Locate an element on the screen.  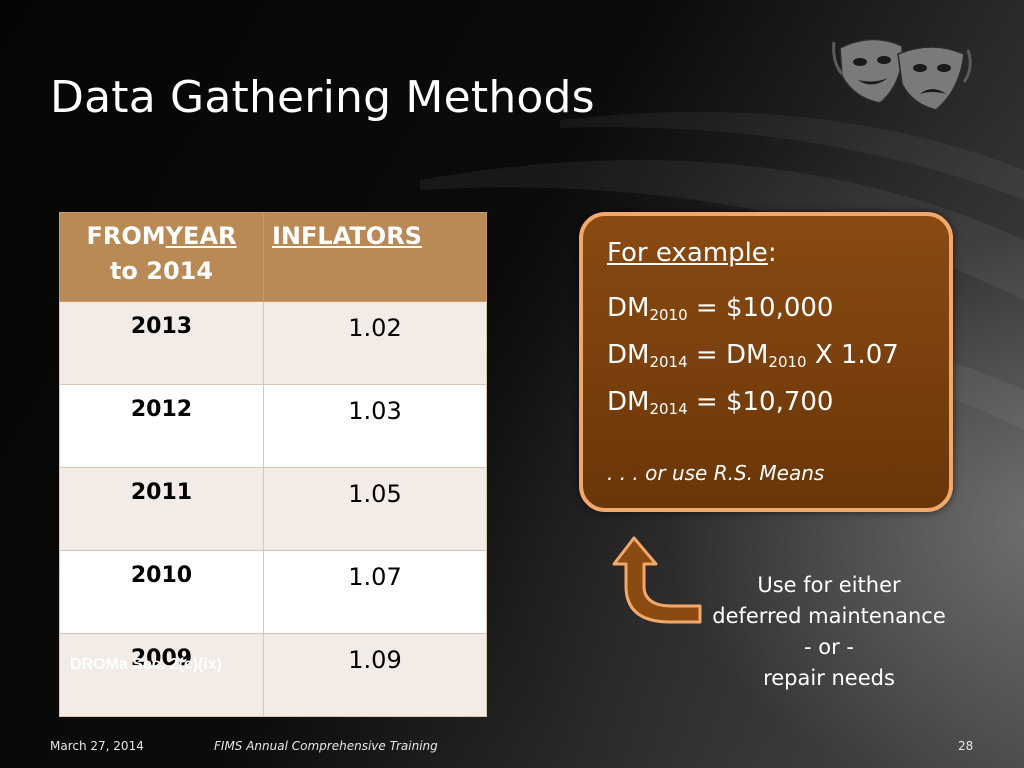
table-row: 2011 1.05 is located at coordinates (273, 509).